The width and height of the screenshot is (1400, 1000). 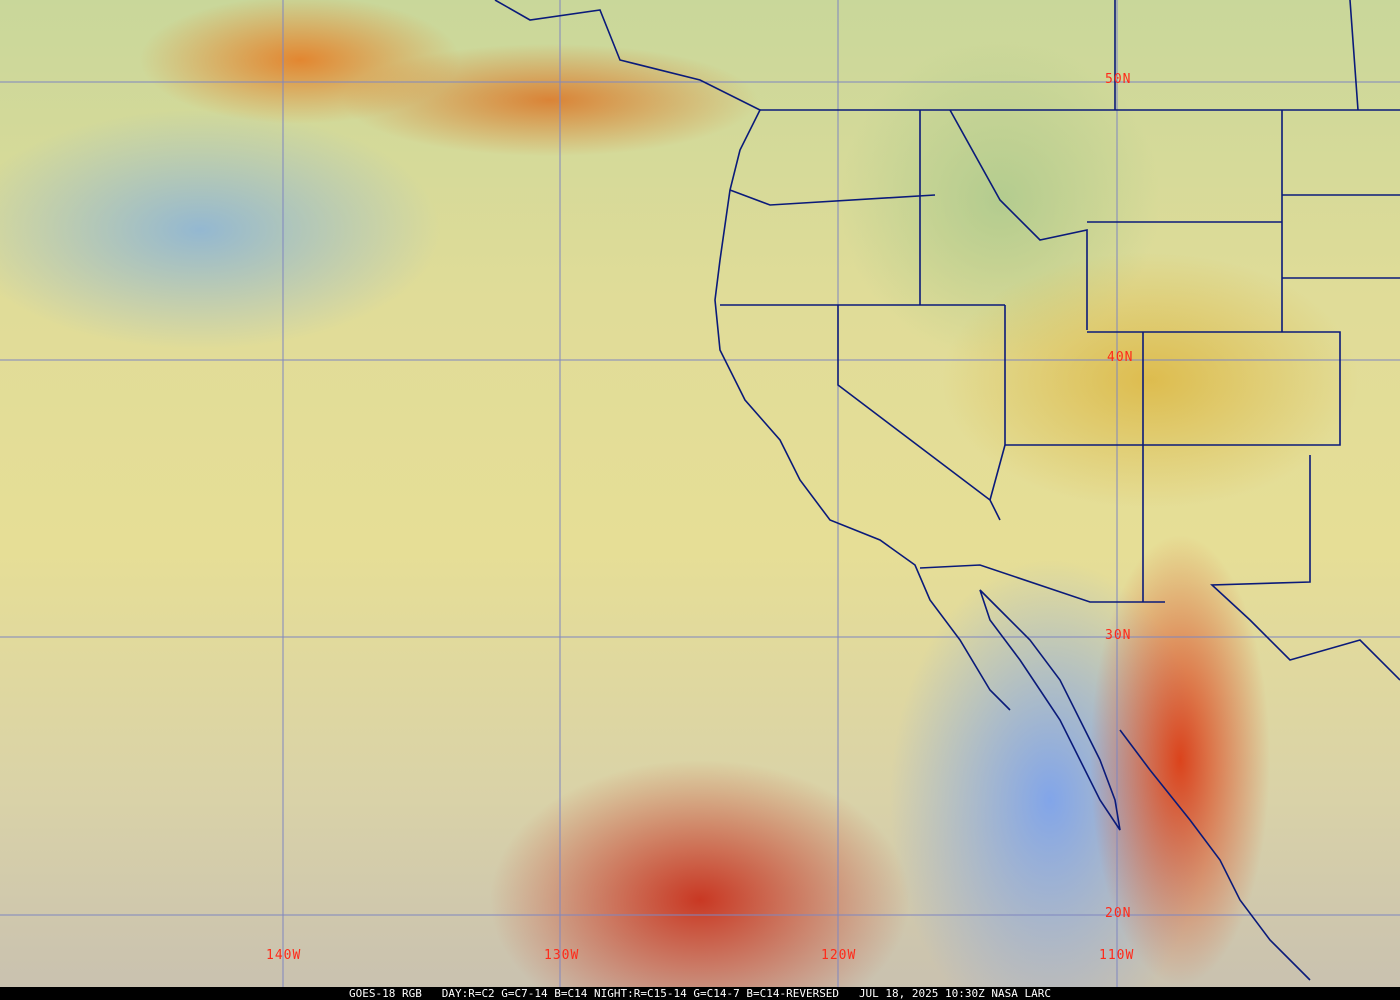 I want to click on tx, so click(x=1305, y=568).